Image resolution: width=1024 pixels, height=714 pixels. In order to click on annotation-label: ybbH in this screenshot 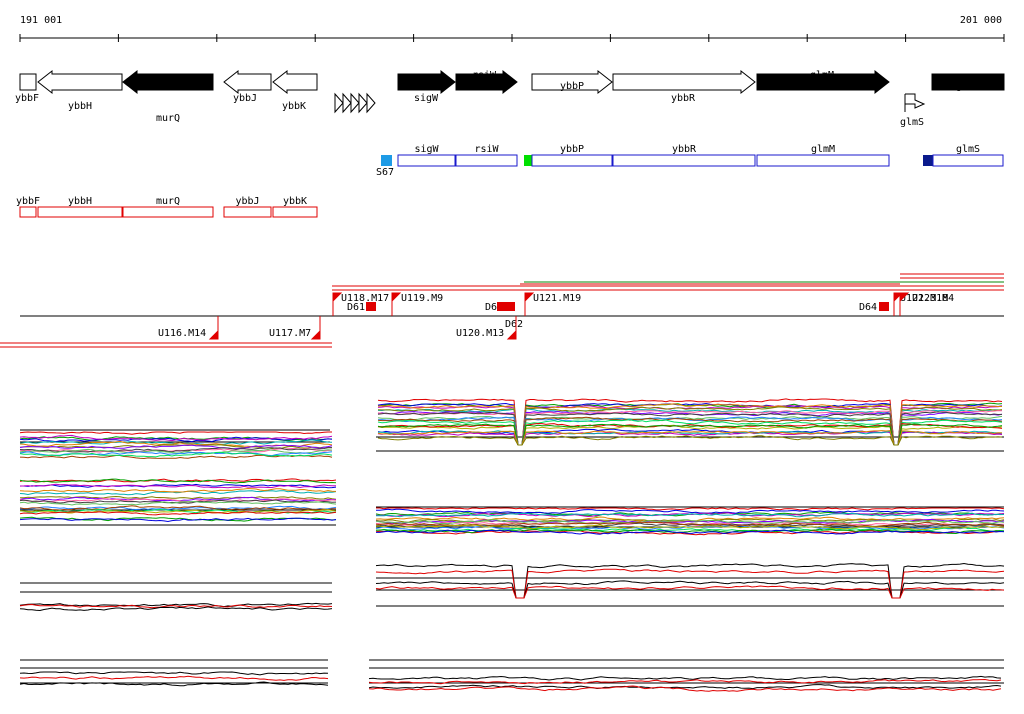, I will do `click(80, 201)`.